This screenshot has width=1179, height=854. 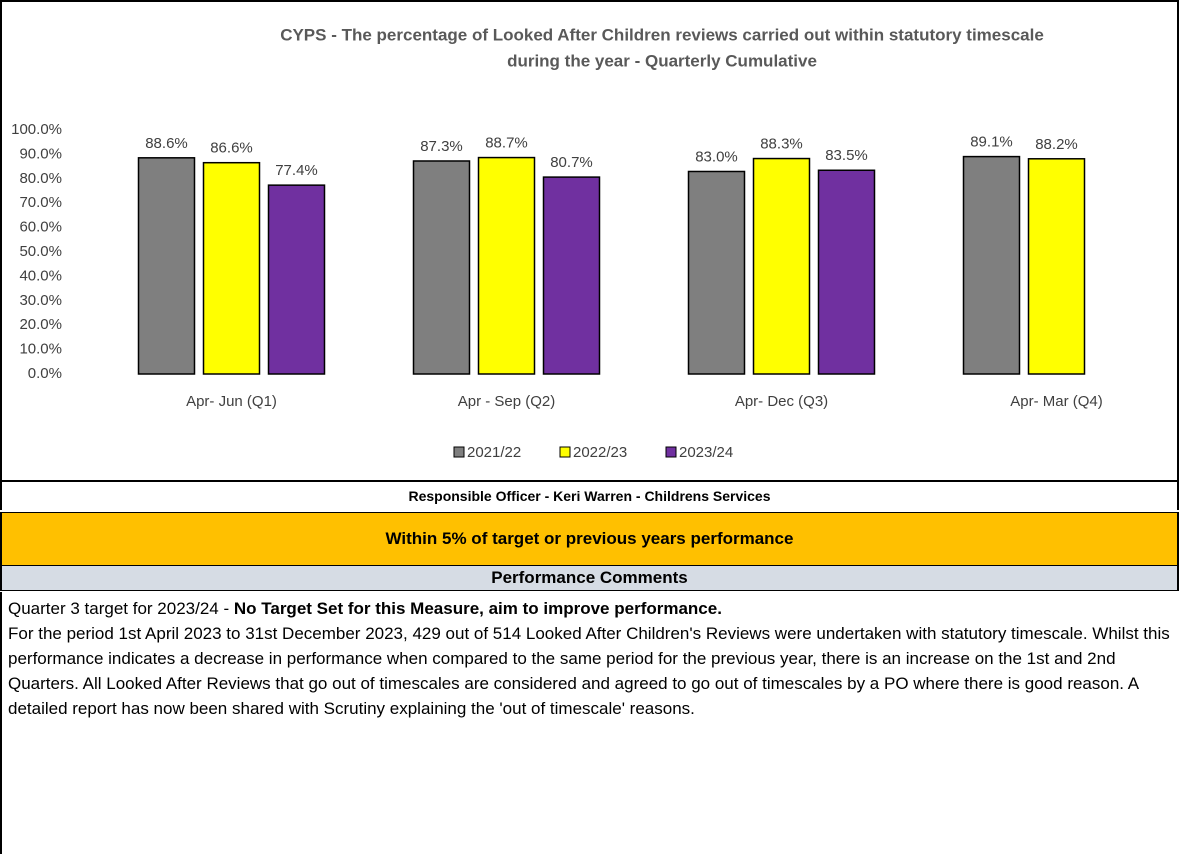 I want to click on data-label: 77.4%, so click(x=296, y=170).